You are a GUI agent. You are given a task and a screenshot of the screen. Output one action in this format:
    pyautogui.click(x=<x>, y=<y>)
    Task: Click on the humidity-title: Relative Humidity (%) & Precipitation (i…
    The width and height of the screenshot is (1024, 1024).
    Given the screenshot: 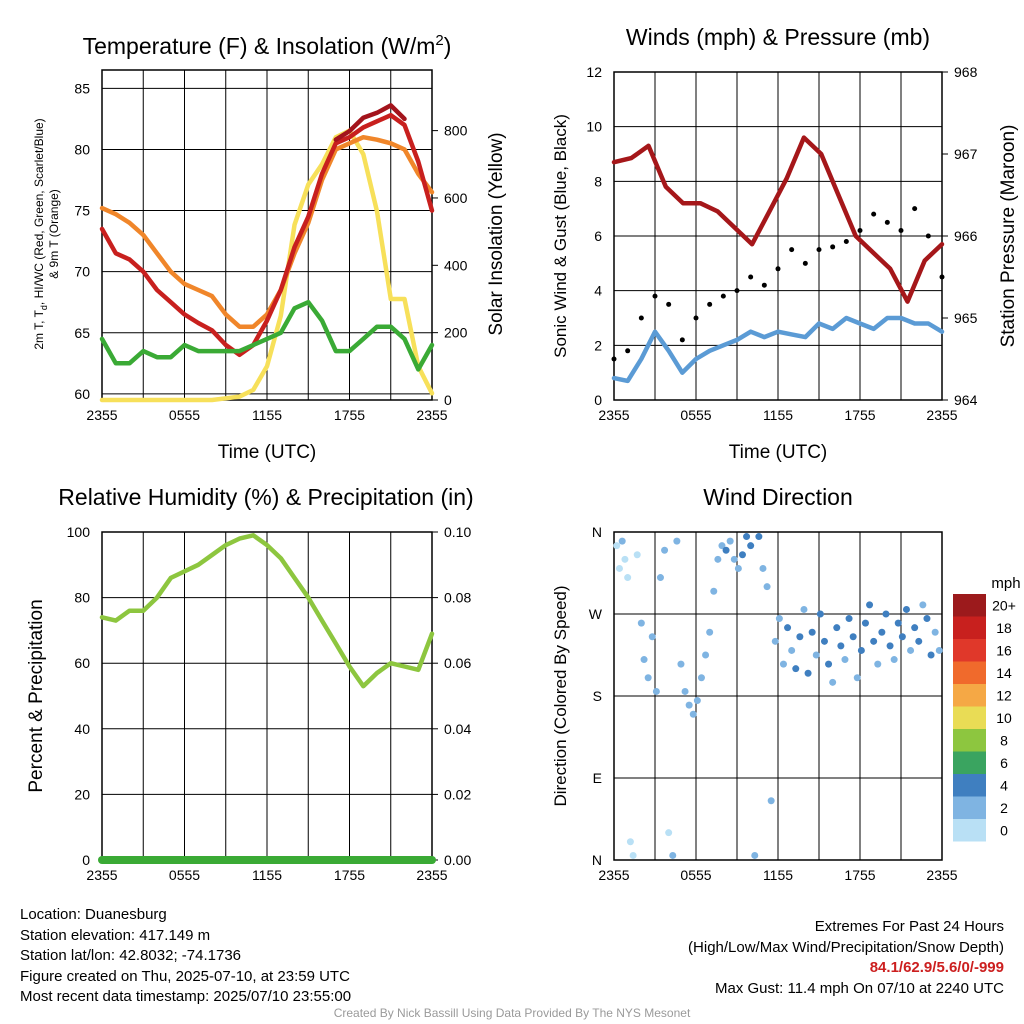 What is the action you would take?
    pyautogui.click(x=265, y=497)
    